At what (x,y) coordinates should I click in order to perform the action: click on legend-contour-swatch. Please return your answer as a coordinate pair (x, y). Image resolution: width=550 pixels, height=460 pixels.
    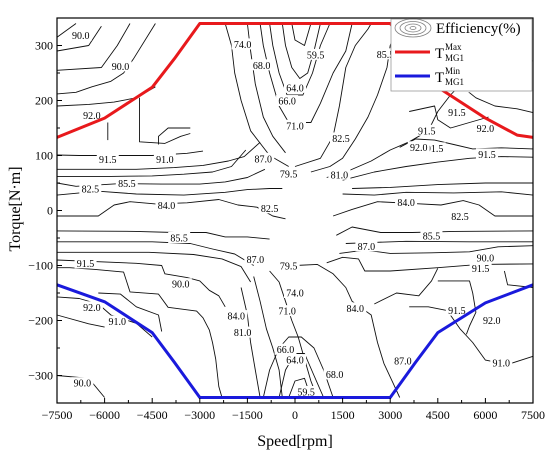
    Looking at the image, I should click on (413, 28).